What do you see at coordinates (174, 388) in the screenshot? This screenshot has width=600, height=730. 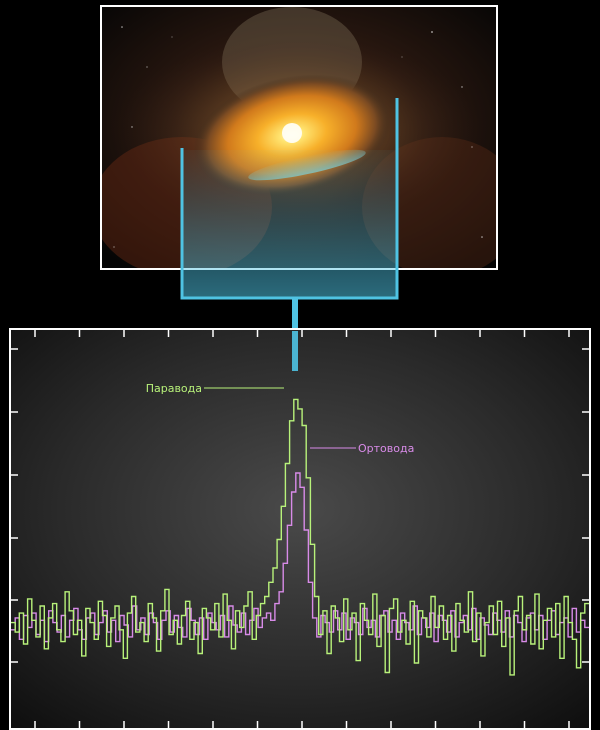 I see `para-label: Паравода` at bounding box center [174, 388].